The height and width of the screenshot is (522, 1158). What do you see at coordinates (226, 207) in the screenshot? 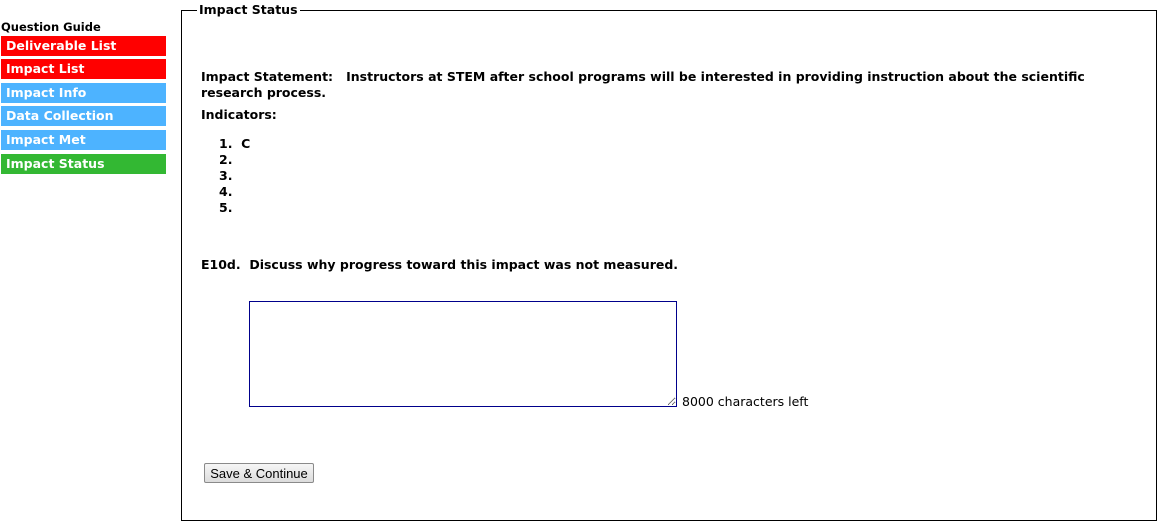
I see `indicator-item: 5.` at bounding box center [226, 207].